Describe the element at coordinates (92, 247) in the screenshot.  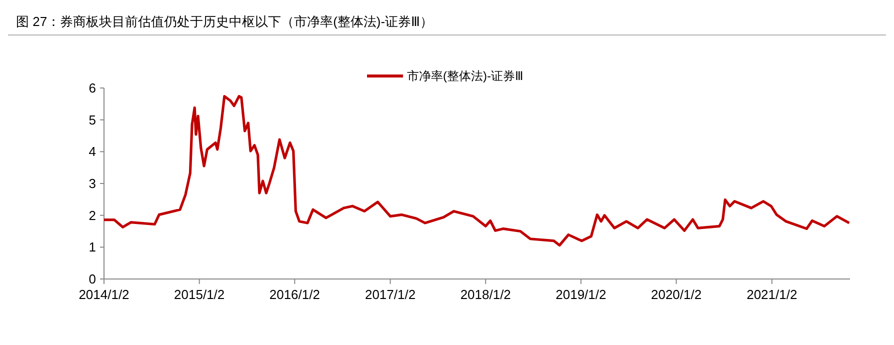
I see `y-tick-label: 1` at that location.